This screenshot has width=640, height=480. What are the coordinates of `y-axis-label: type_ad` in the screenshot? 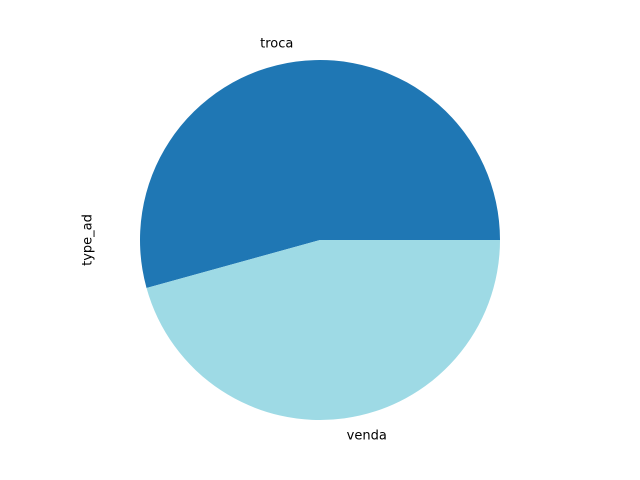 It's located at (88, 240).